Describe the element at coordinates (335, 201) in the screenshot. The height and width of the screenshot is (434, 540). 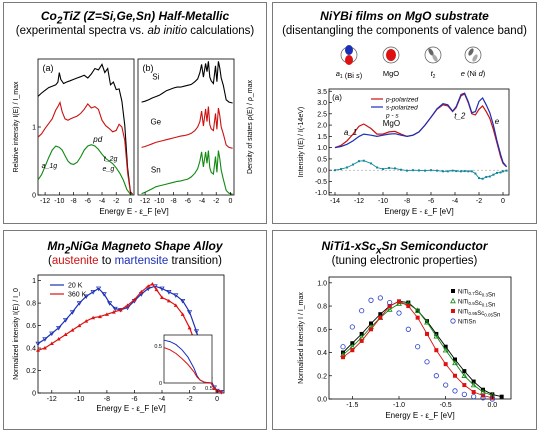
I see `x-tick-label: -14` at that location.